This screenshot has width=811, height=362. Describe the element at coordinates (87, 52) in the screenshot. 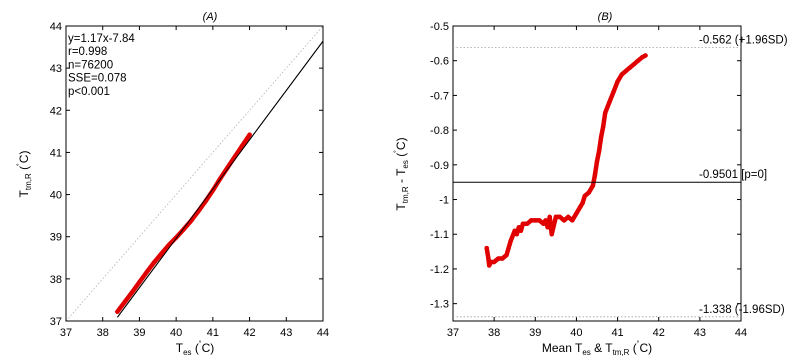

I see `stat-line: r=0.998` at that location.